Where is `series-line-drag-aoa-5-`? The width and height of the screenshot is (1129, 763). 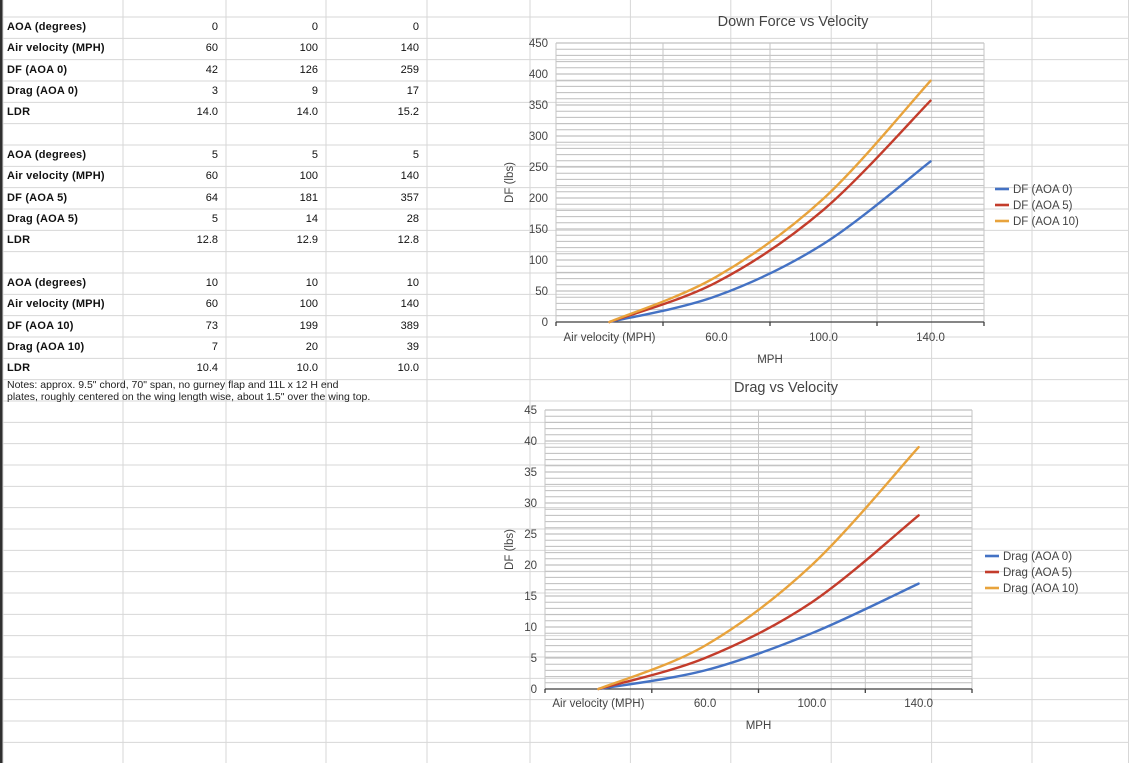 series-line-drag-aoa-5- is located at coordinates (758, 602).